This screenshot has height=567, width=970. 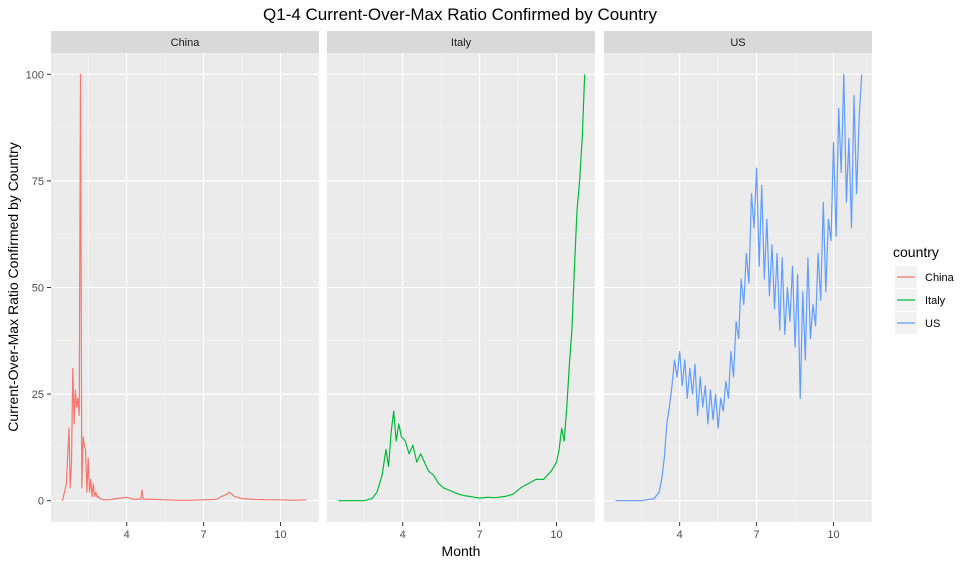 What do you see at coordinates (461, 551) in the screenshot?
I see `x-axis-title: Month` at bounding box center [461, 551].